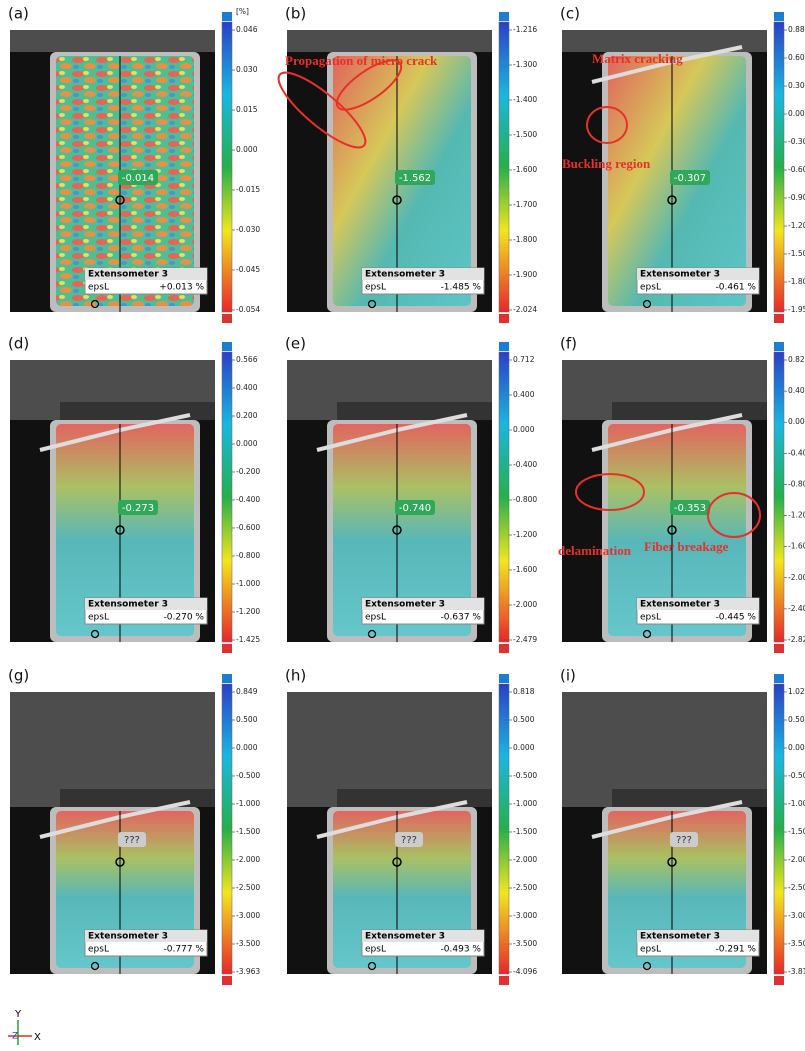 The width and height of the screenshot is (805, 1051). I want to click on colorbar-tick-label: -2.479, so click(525, 639).